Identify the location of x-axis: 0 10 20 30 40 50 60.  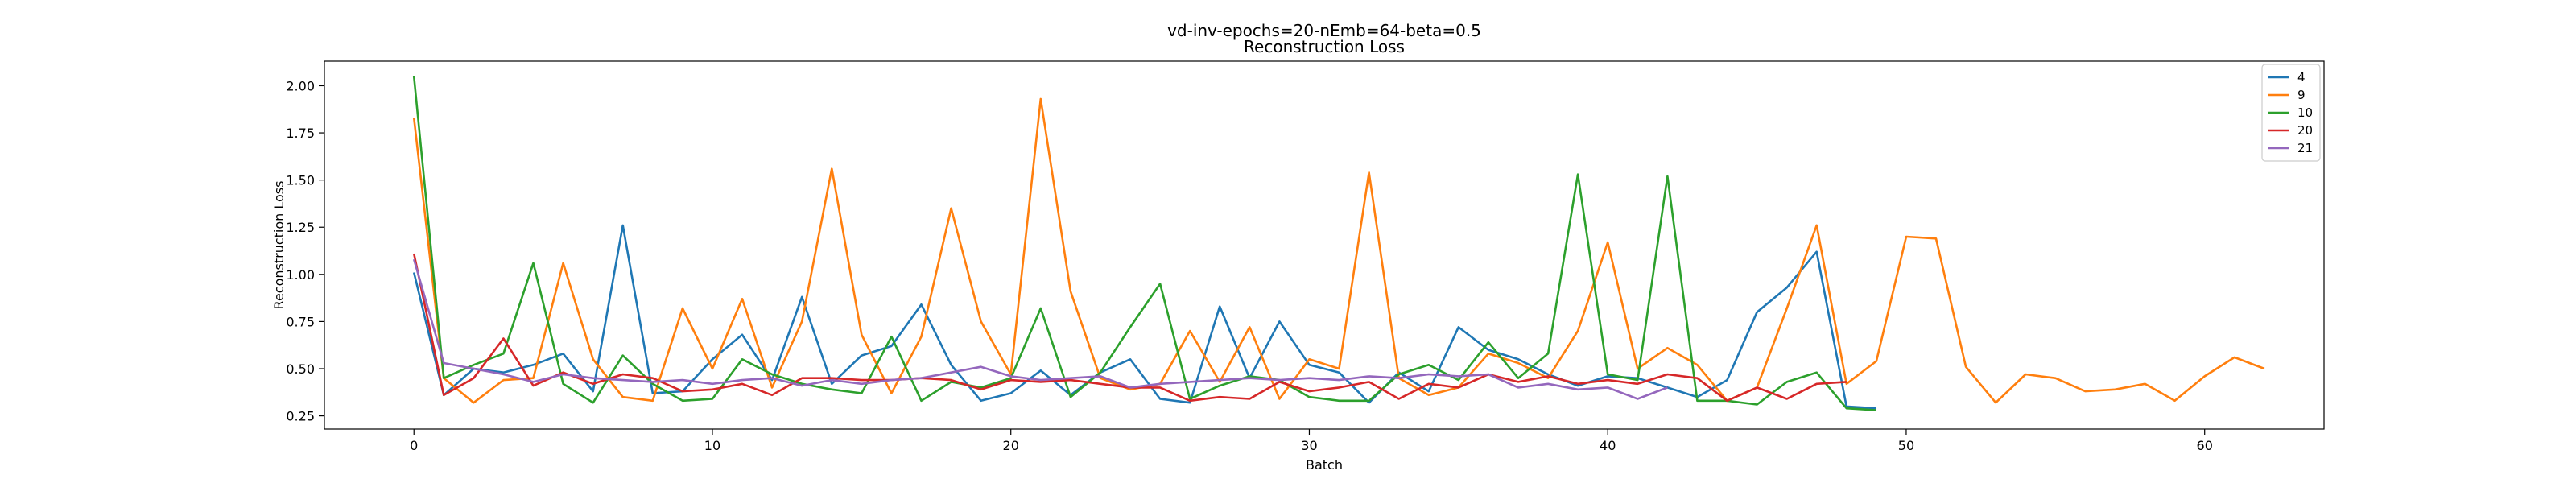
(1311, 441).